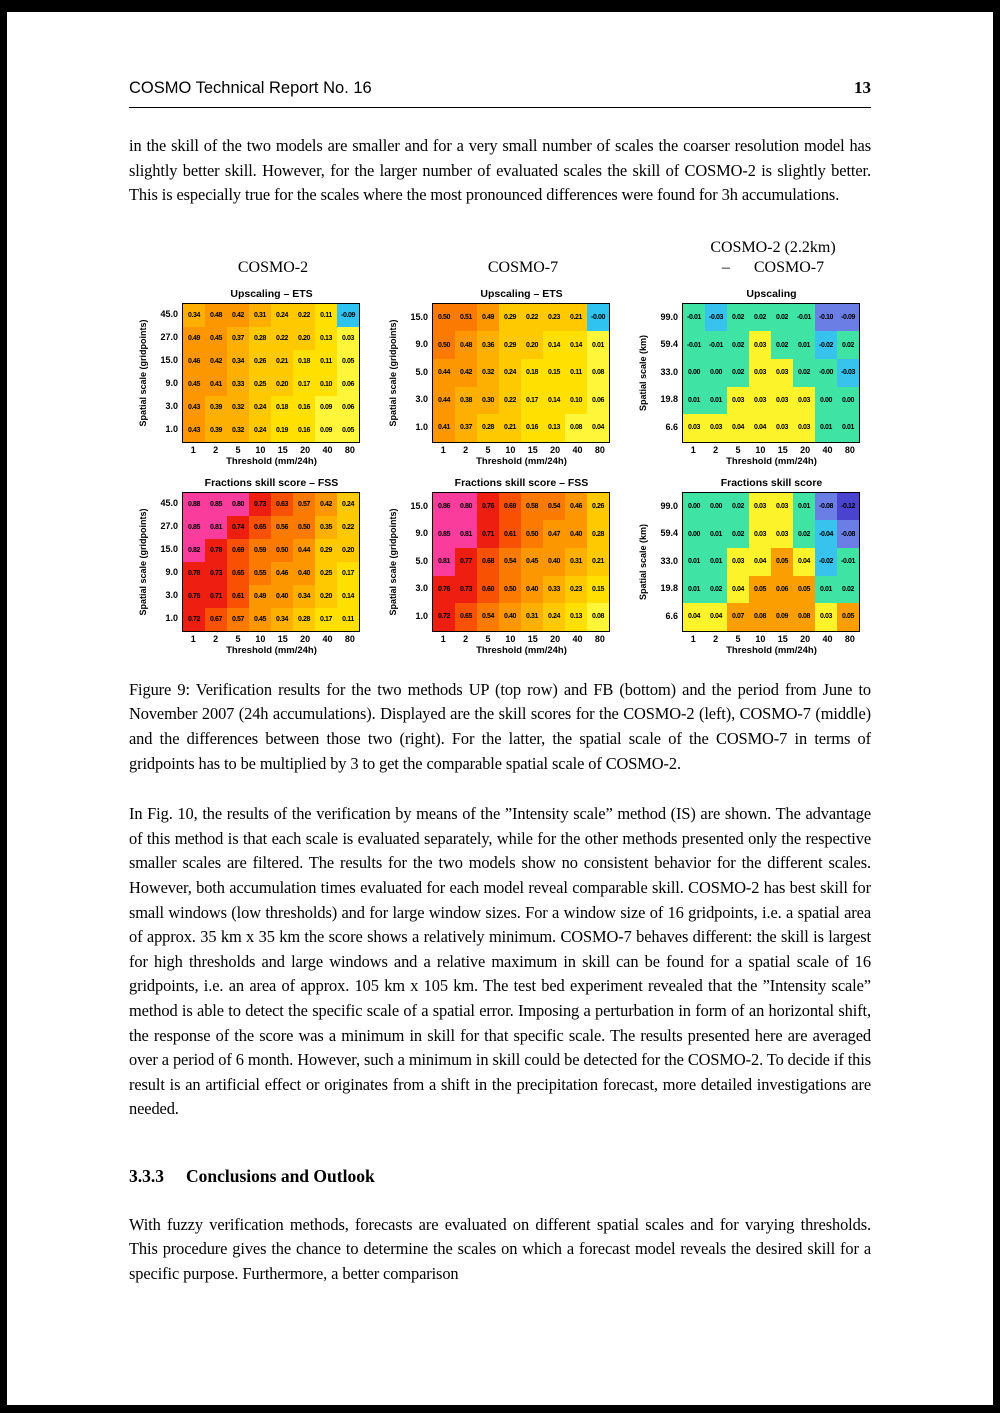 The height and width of the screenshot is (1413, 1000). I want to click on heatmap-cell: 0.14, so click(576, 345).